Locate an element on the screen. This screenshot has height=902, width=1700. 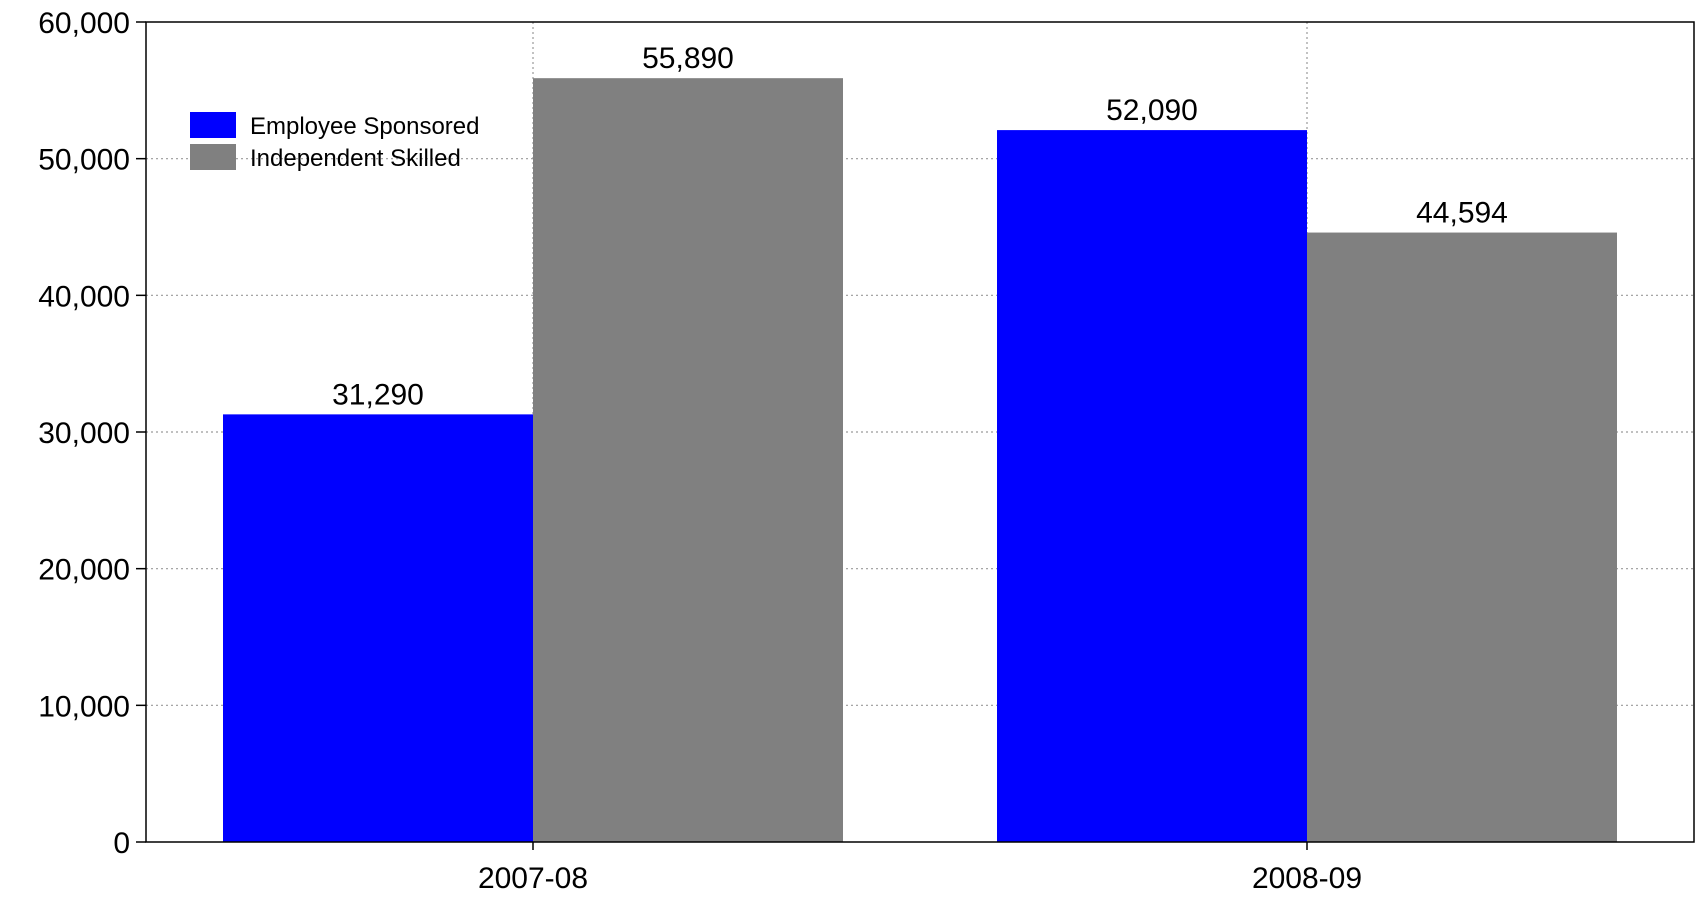
x-tick-label: 2008-09 is located at coordinates (1307, 878).